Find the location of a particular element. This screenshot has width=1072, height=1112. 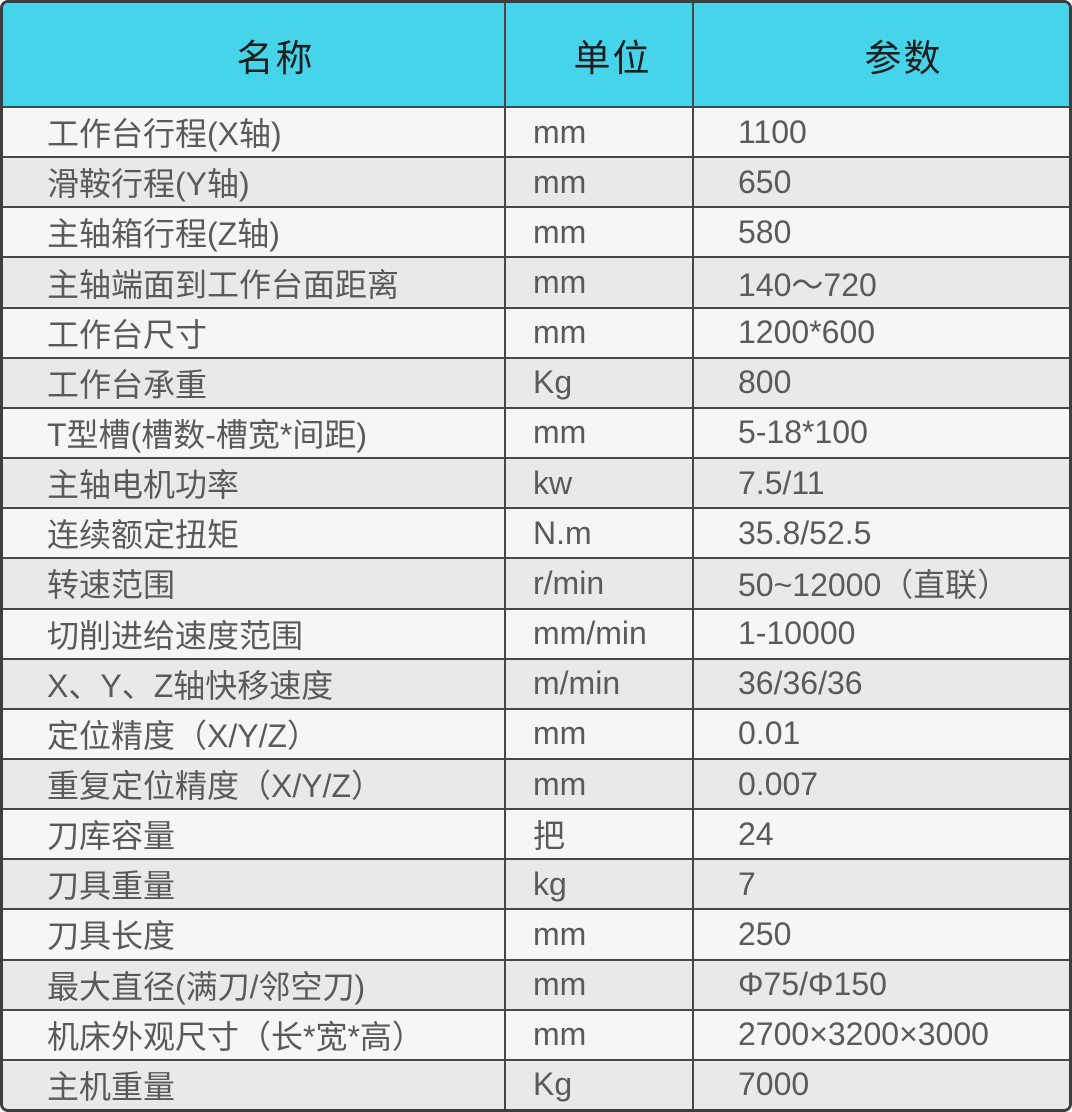

table-row: 主轴箱行程(Z轴) mm 580 is located at coordinates (536, 231).